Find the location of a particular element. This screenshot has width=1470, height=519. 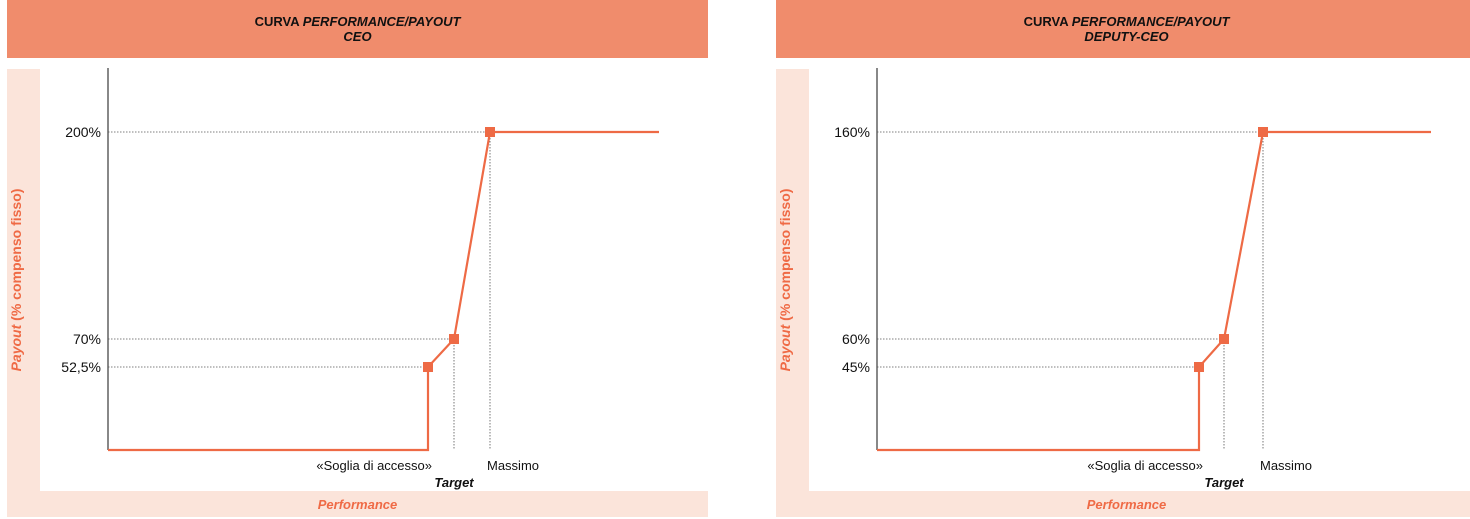

chart-title-subject: CEO is located at coordinates (357, 36).